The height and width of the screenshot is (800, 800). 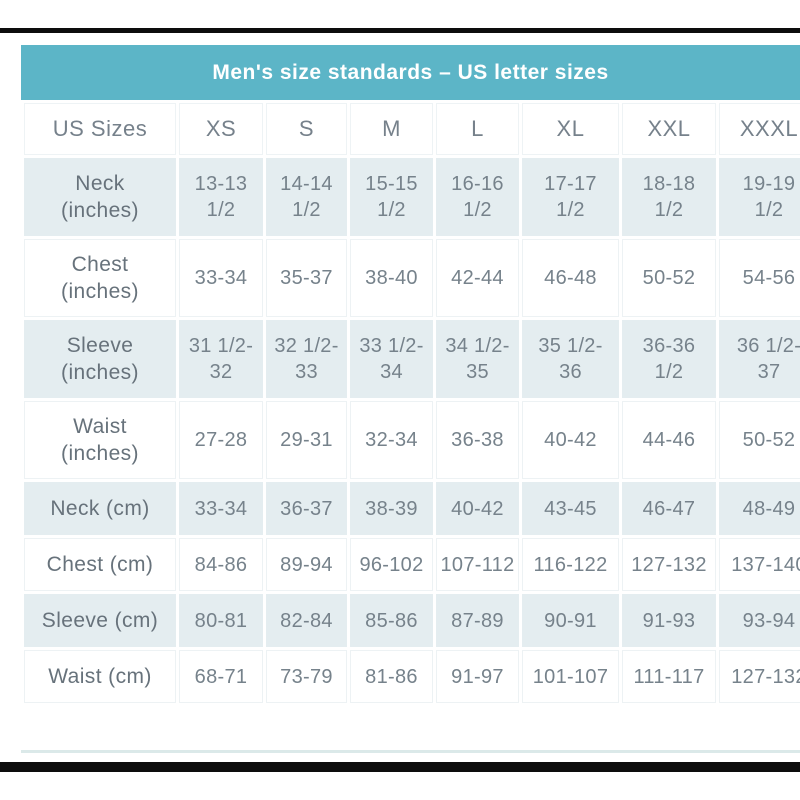 I want to click on size-value-cell: 36-37, so click(x=306, y=508).